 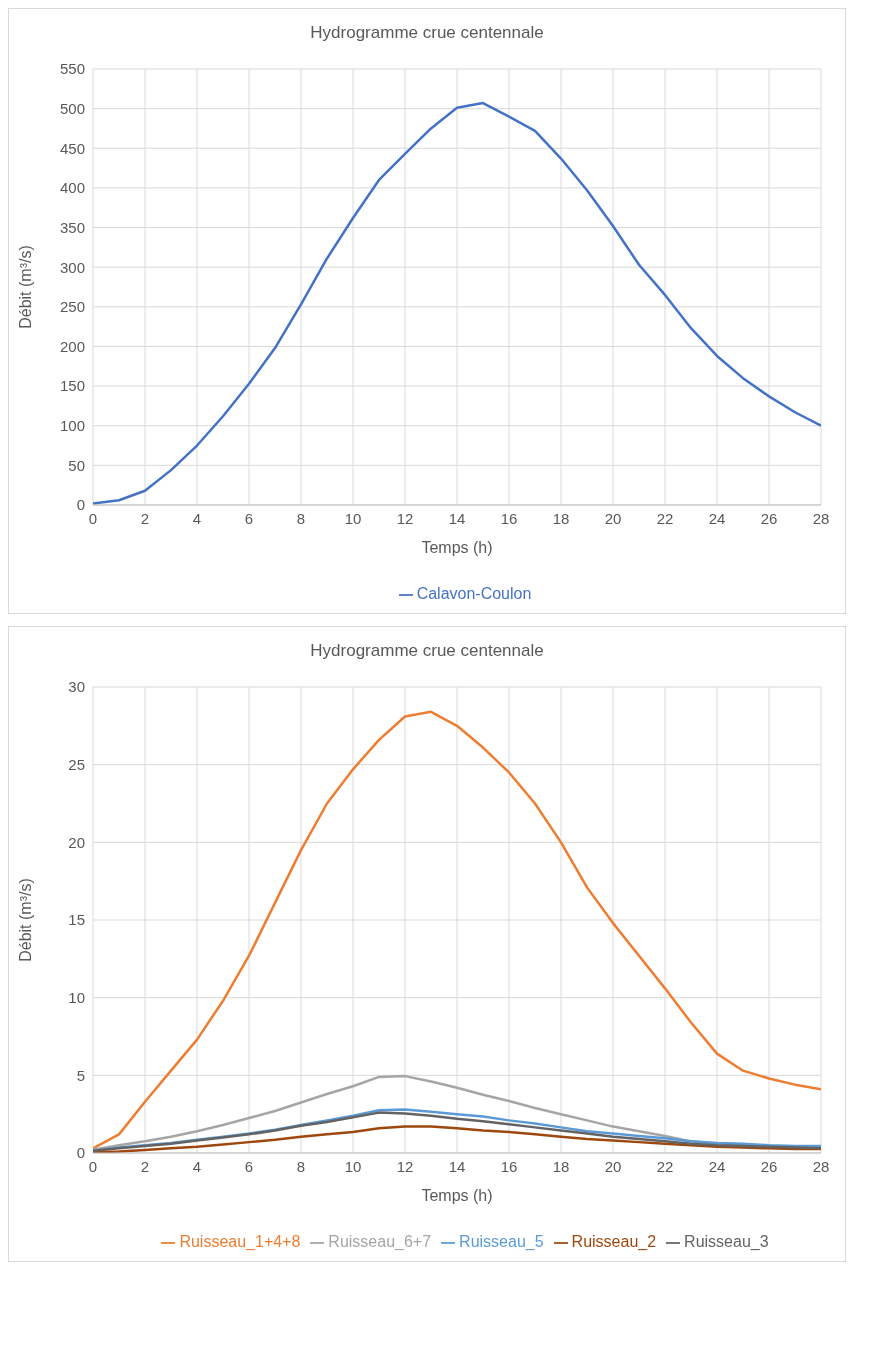 What do you see at coordinates (72, 227) in the screenshot?
I see `y-tick-label: 350` at bounding box center [72, 227].